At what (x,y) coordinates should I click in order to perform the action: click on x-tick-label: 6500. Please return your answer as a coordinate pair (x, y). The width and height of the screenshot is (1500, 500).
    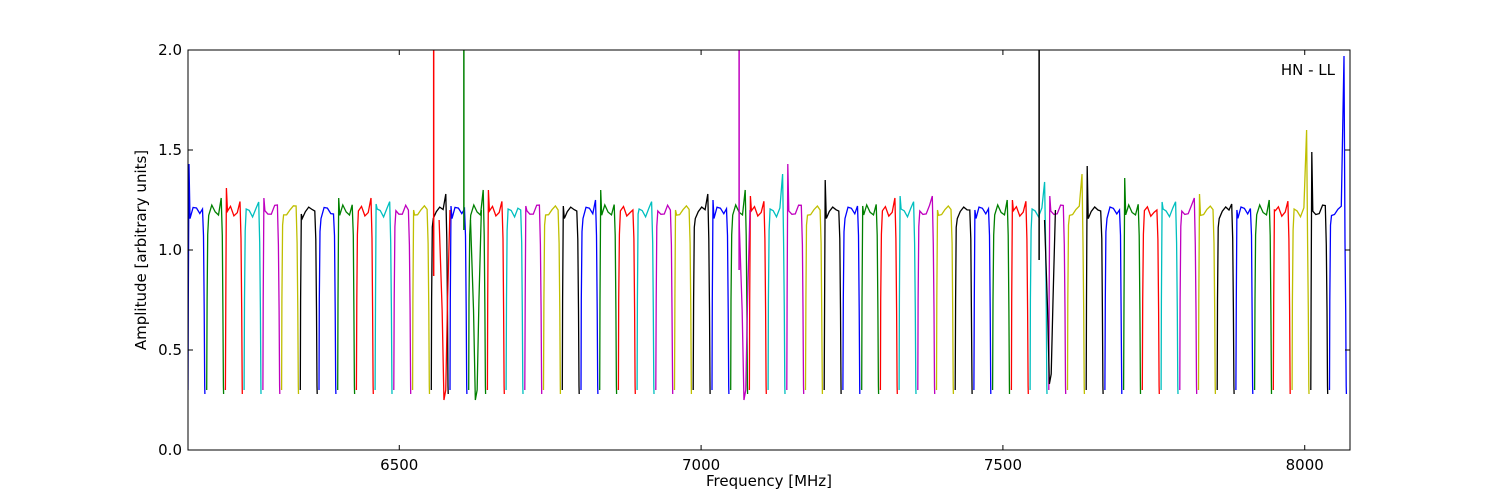
    Looking at the image, I should click on (399, 465).